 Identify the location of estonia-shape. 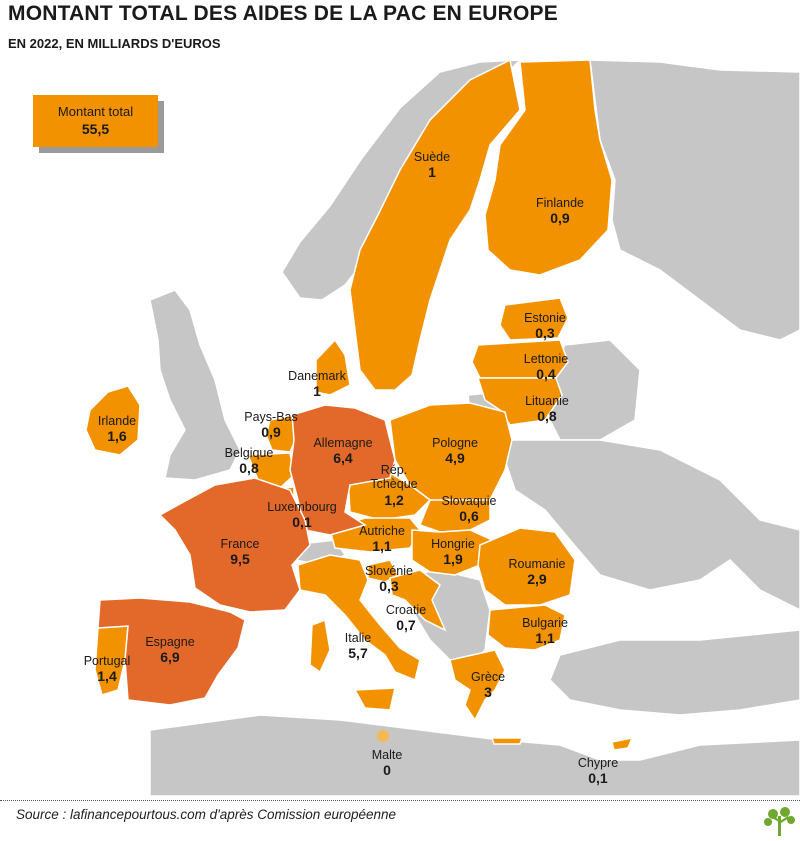
(534, 319).